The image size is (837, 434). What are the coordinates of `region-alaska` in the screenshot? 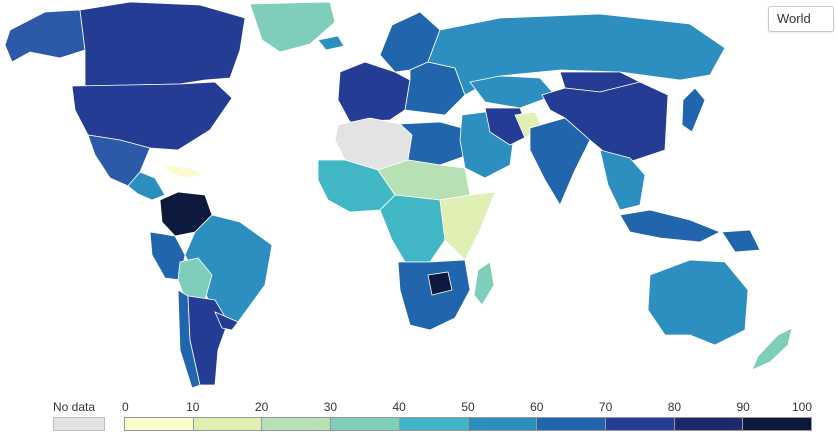 It's located at (45, 36).